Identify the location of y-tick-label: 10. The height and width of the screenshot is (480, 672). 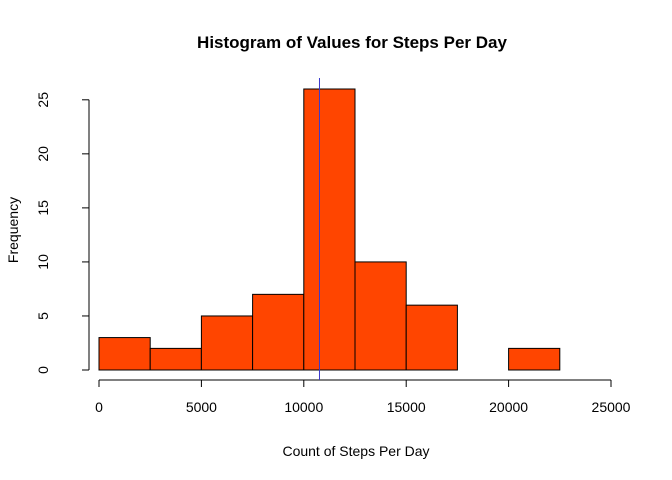
(43, 262).